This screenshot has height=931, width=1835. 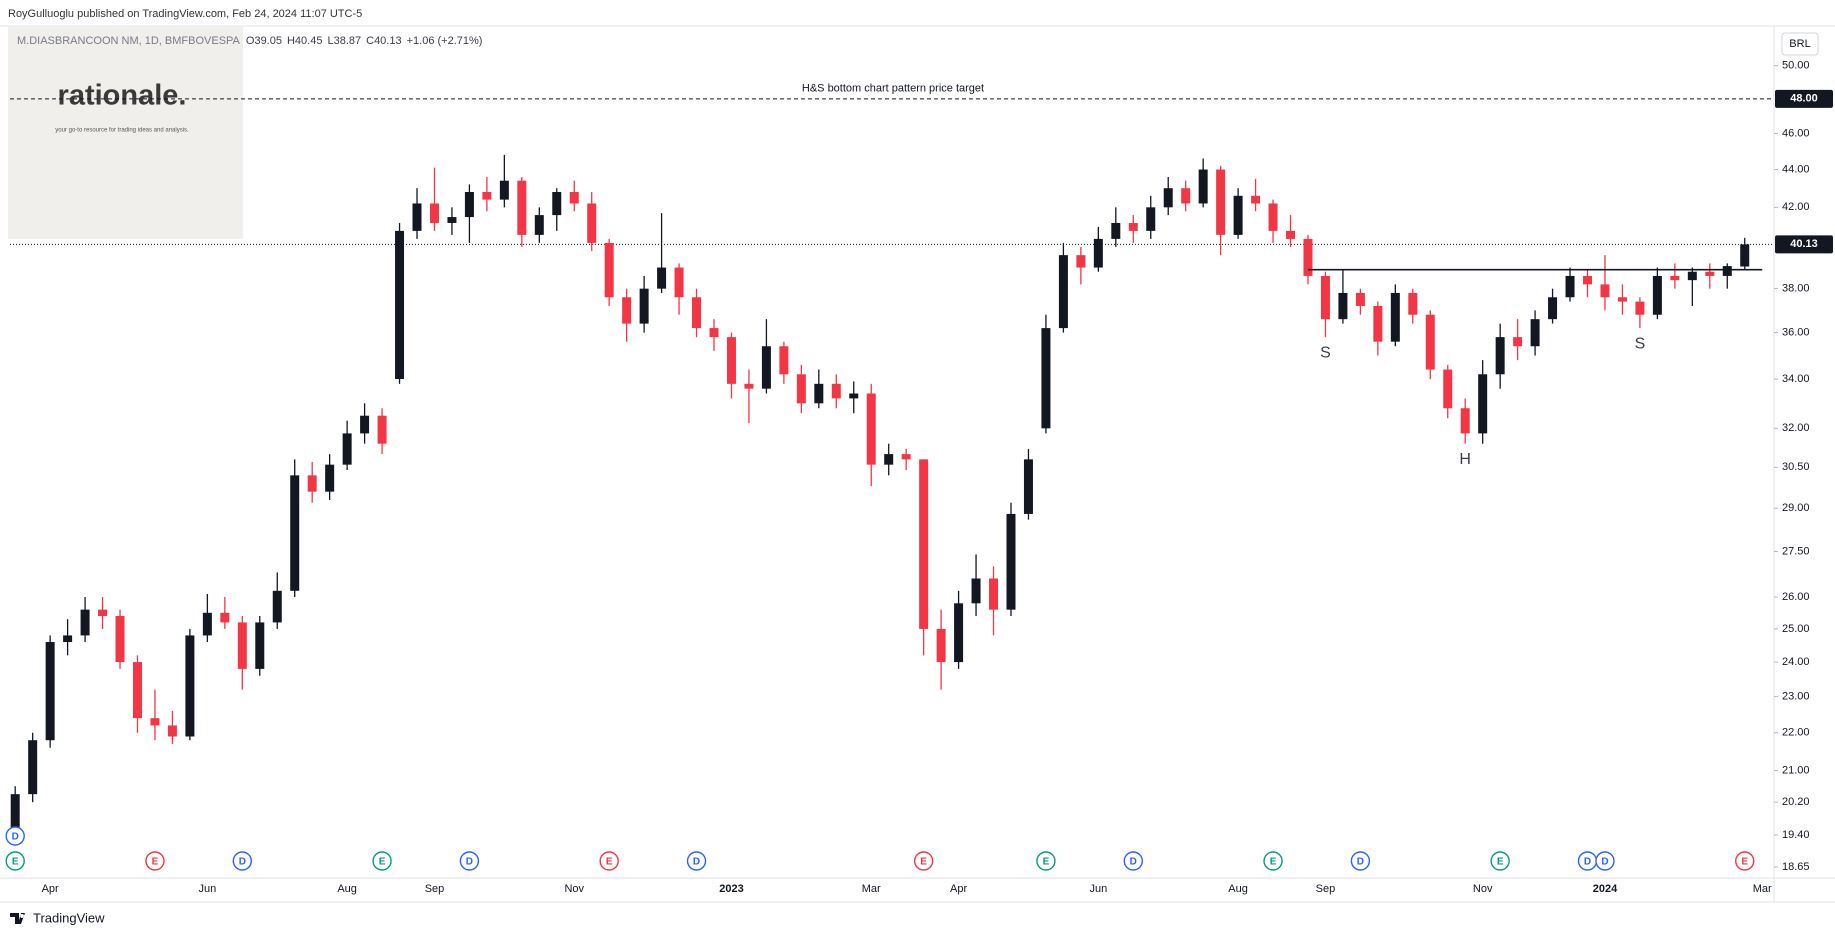 What do you see at coordinates (574, 889) in the screenshot?
I see `x-tick-label: Nov` at bounding box center [574, 889].